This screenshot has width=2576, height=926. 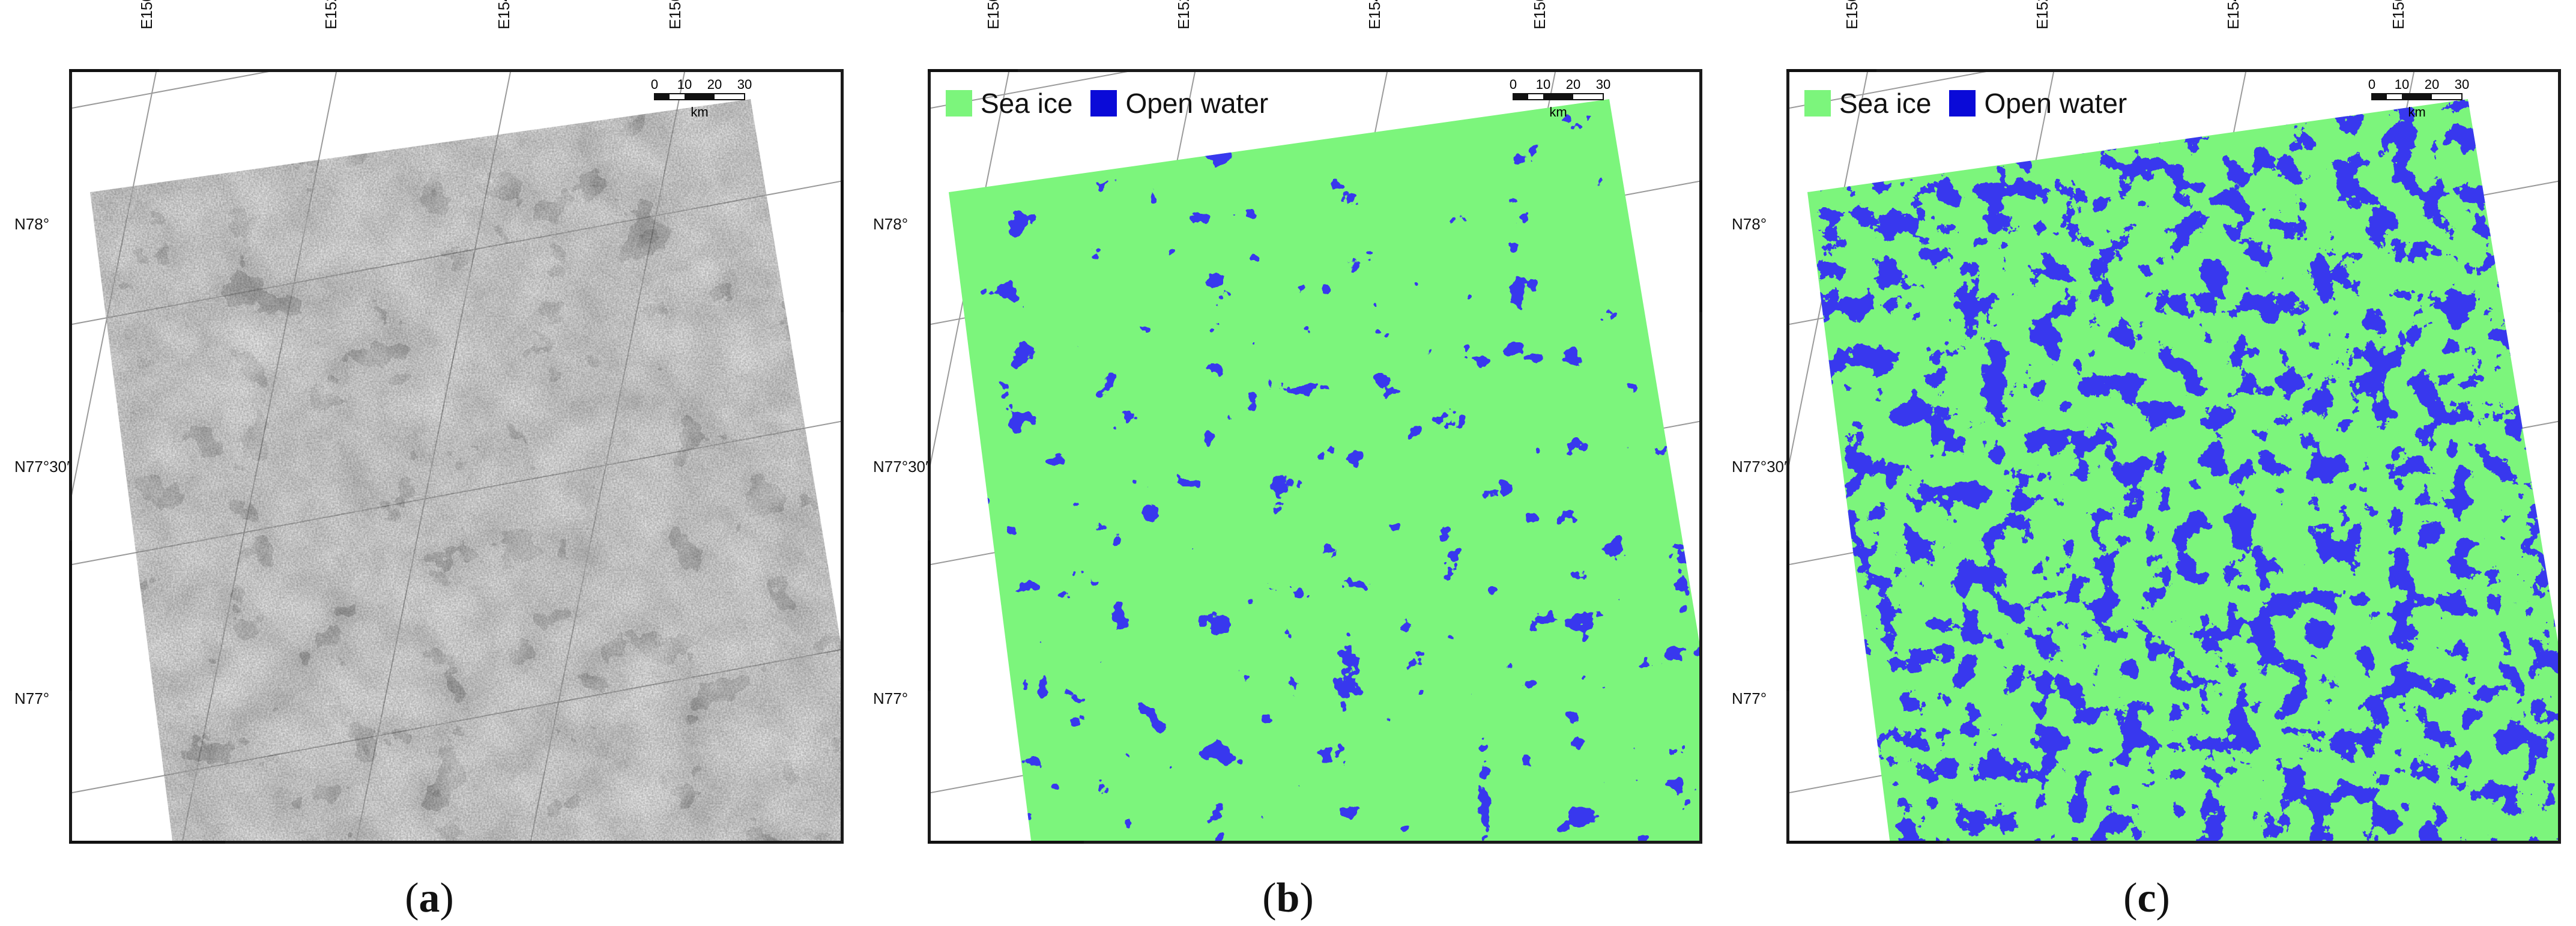 What do you see at coordinates (429, 898) in the screenshot?
I see `caption-a: (a)` at bounding box center [429, 898].